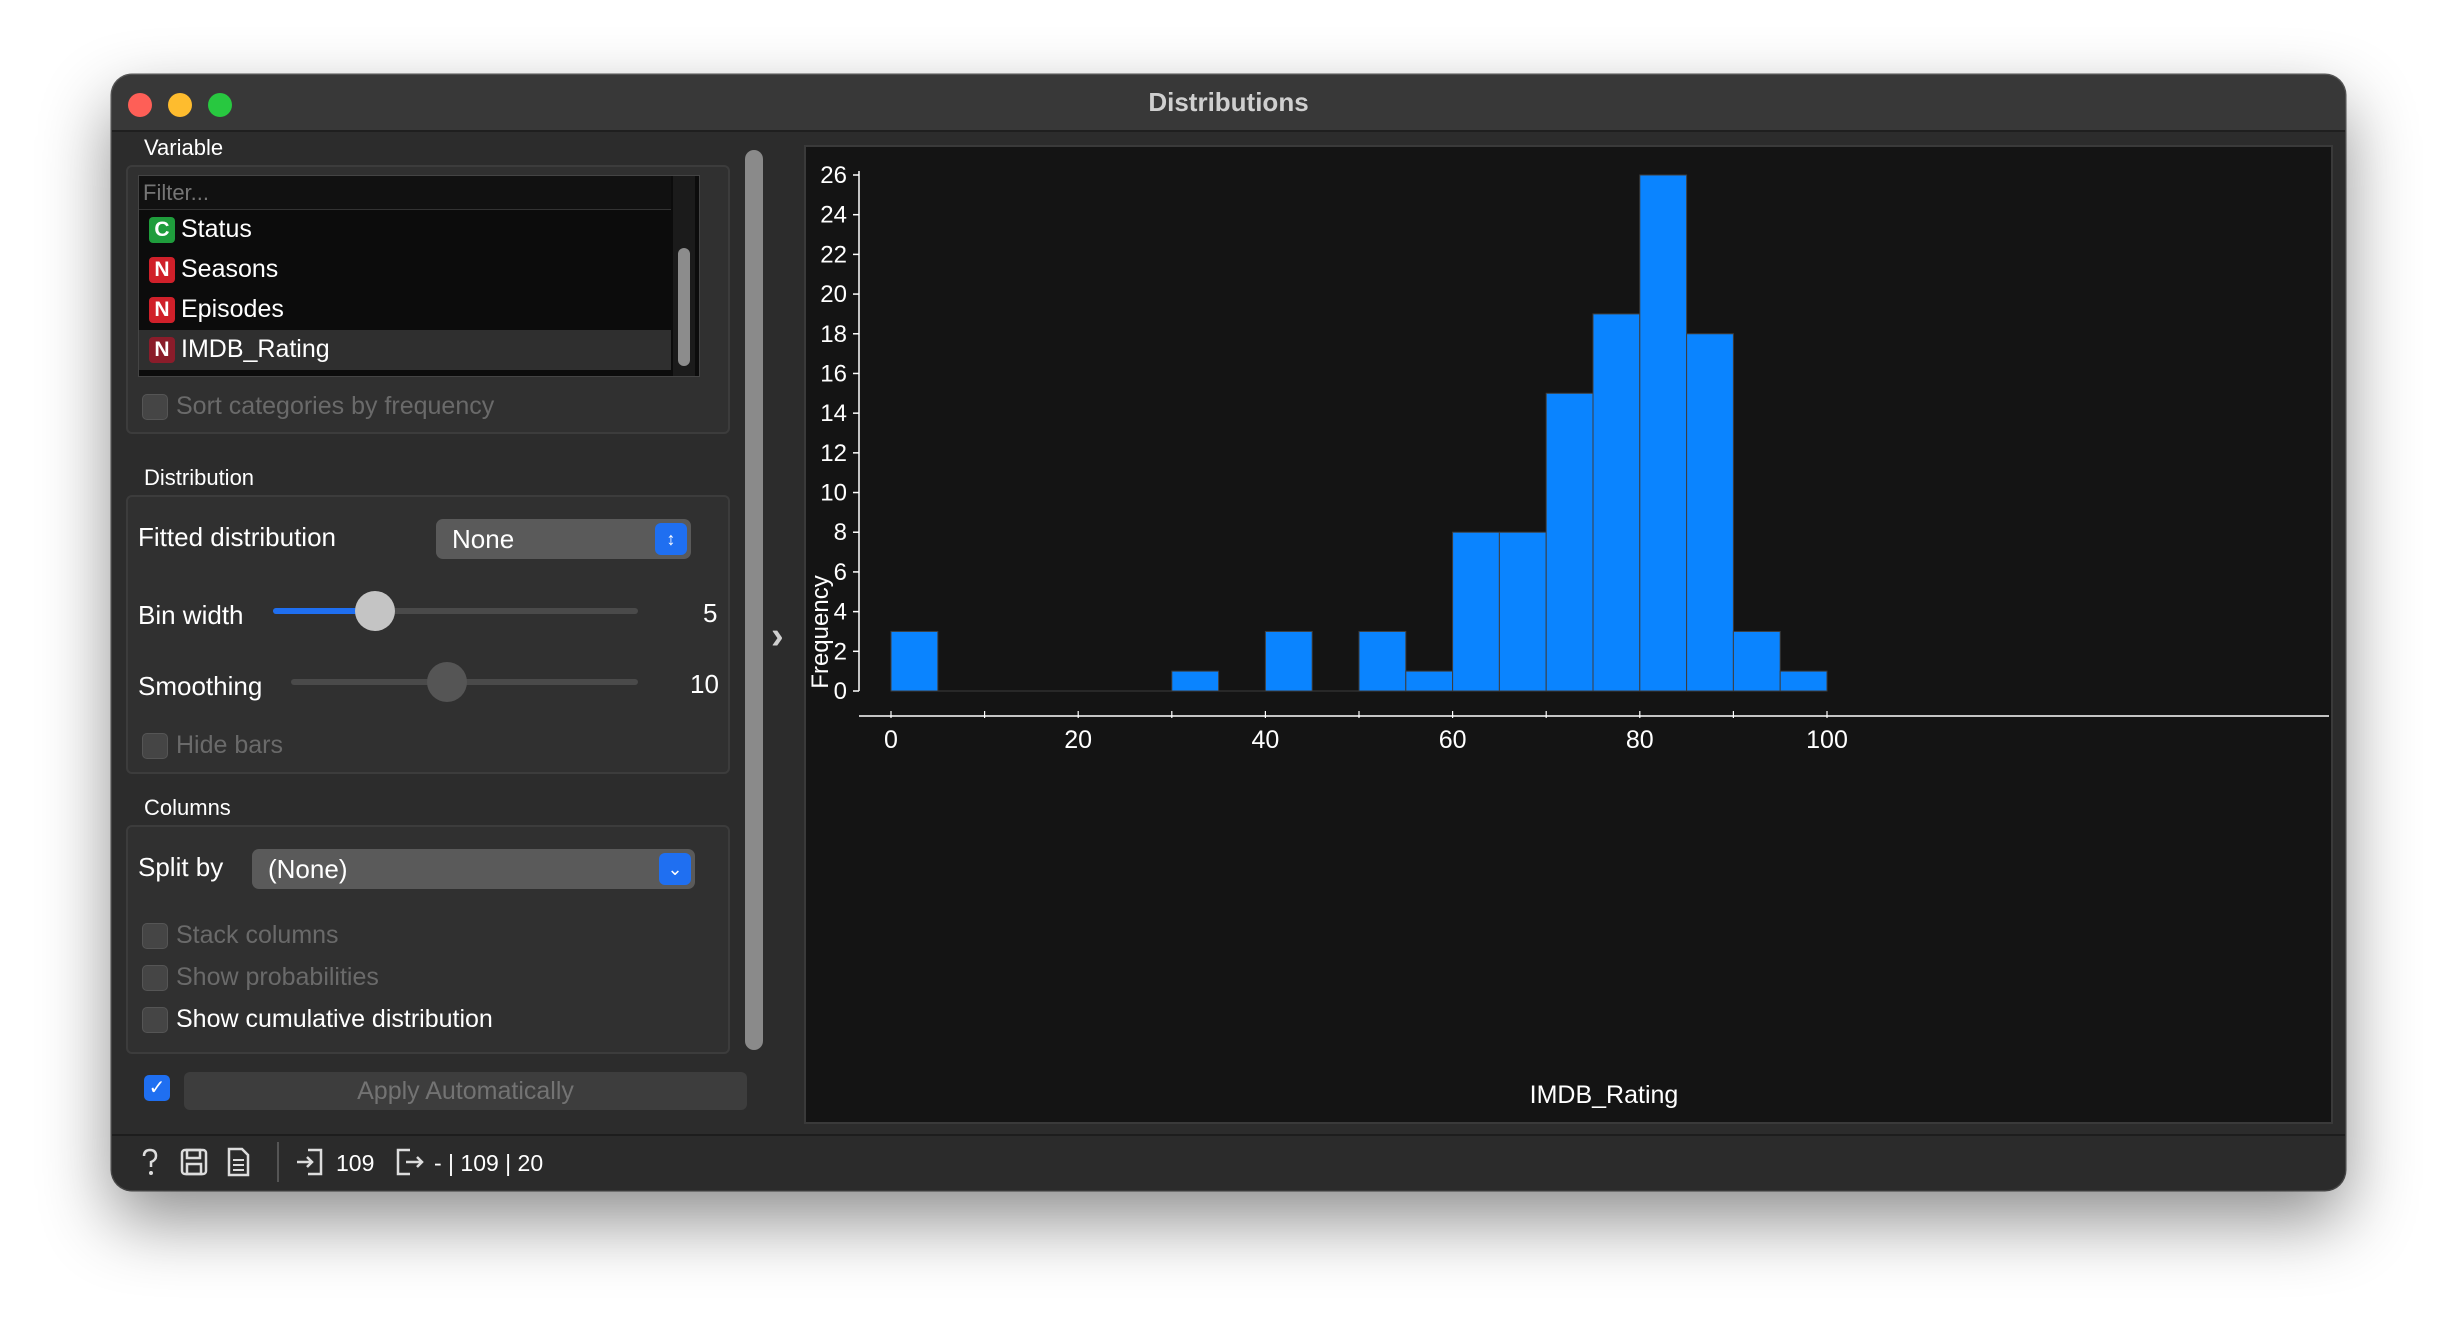  What do you see at coordinates (220, 105) in the screenshot?
I see `maximize-window-button` at bounding box center [220, 105].